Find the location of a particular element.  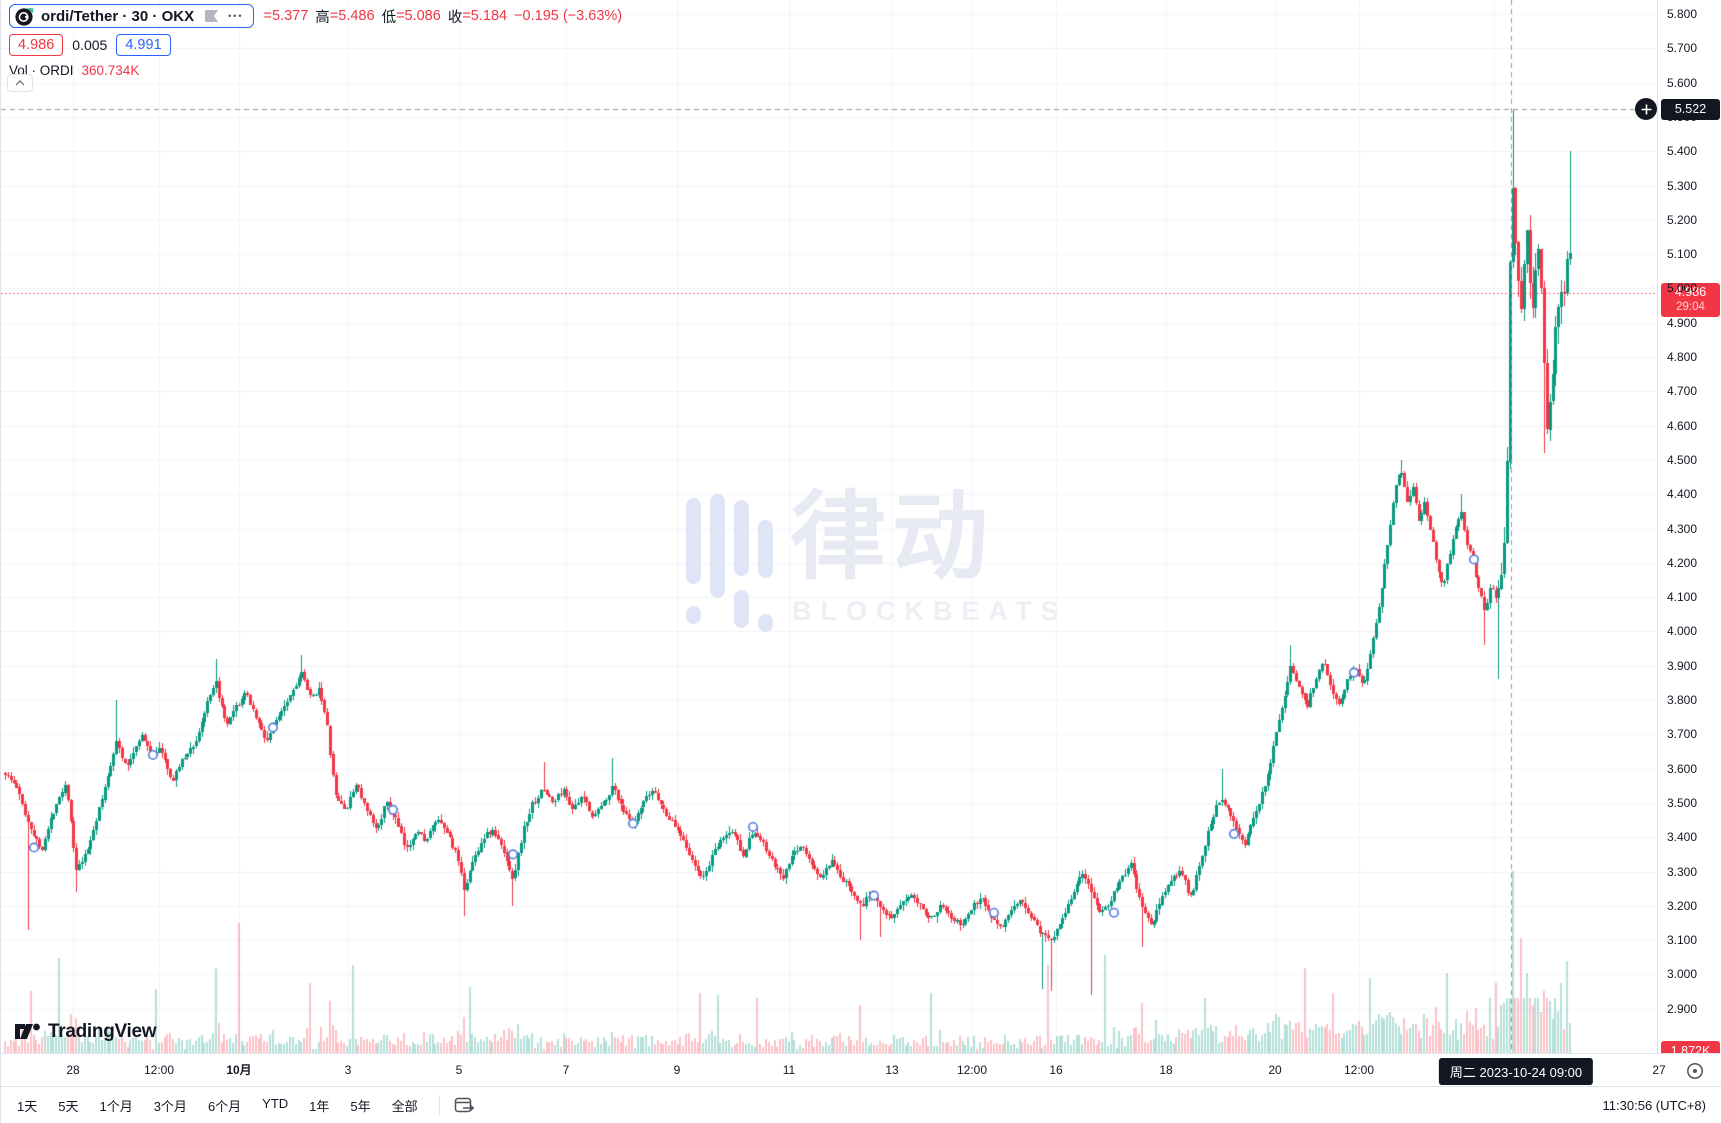

bottom-toolbar: 1天 5天 1个月 3个月 6个月 YTD 1年 5年 全部 11:30:56 (UTC+8) is located at coordinates (861, 1104).